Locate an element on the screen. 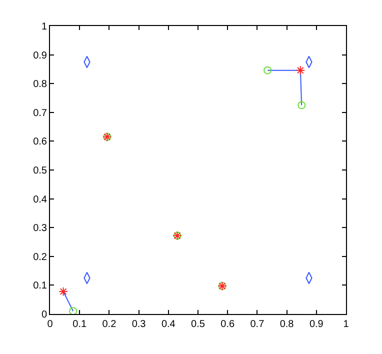  y-tick-label: 0.3 is located at coordinates (40, 228).